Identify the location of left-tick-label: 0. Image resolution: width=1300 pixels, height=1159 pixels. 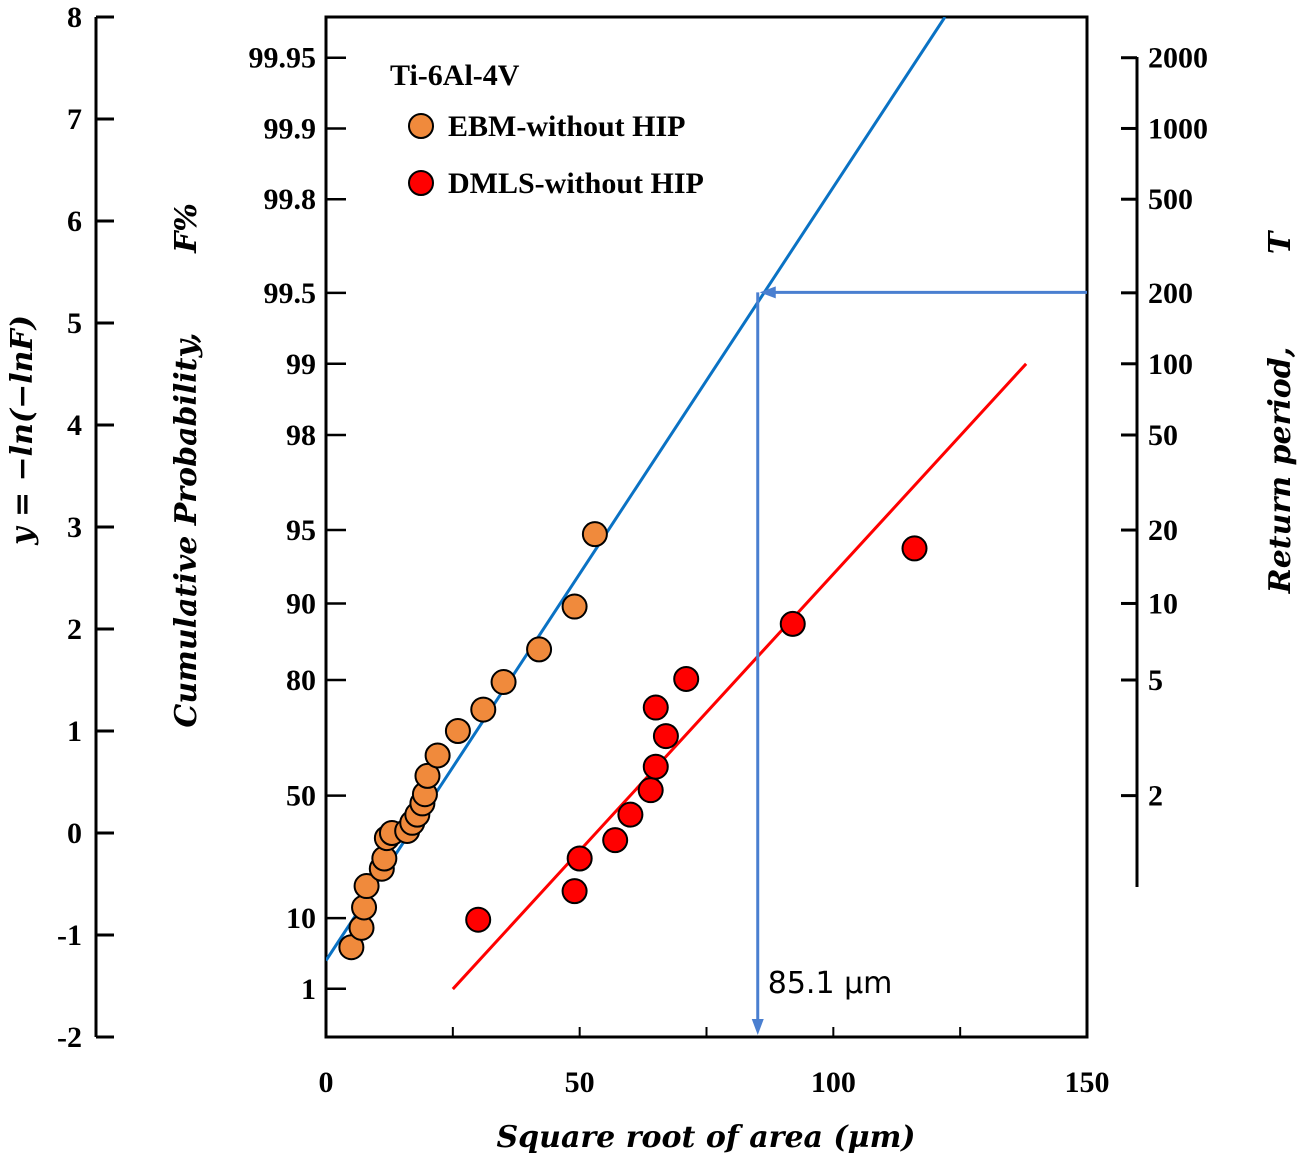
(74, 833).